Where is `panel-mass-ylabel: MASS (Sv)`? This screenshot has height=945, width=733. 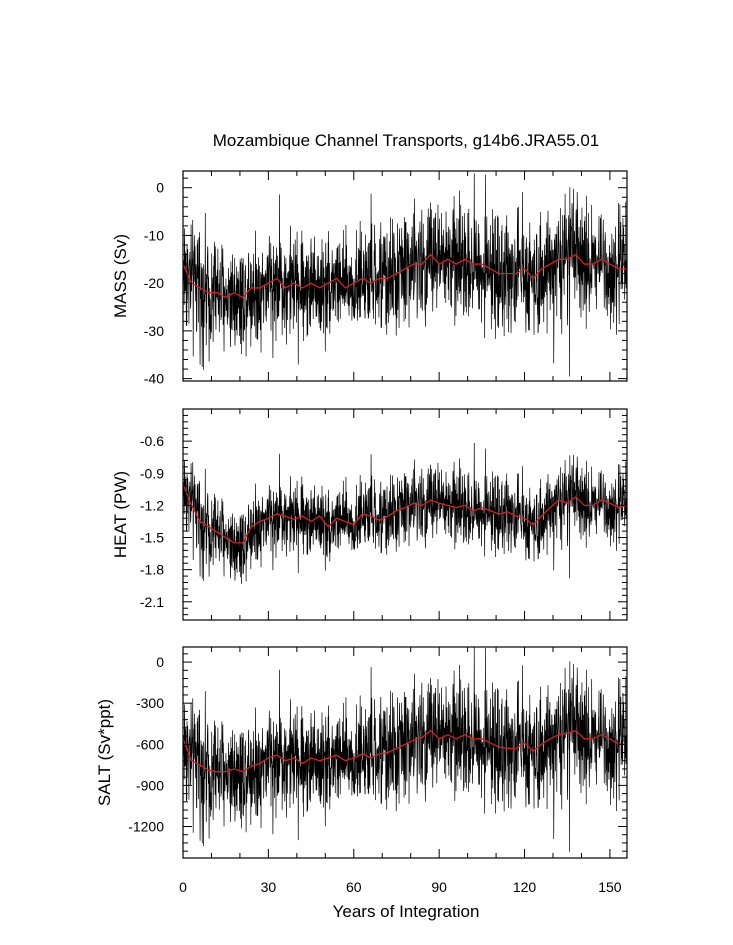 panel-mass-ylabel: MASS (Sv) is located at coordinates (120, 276).